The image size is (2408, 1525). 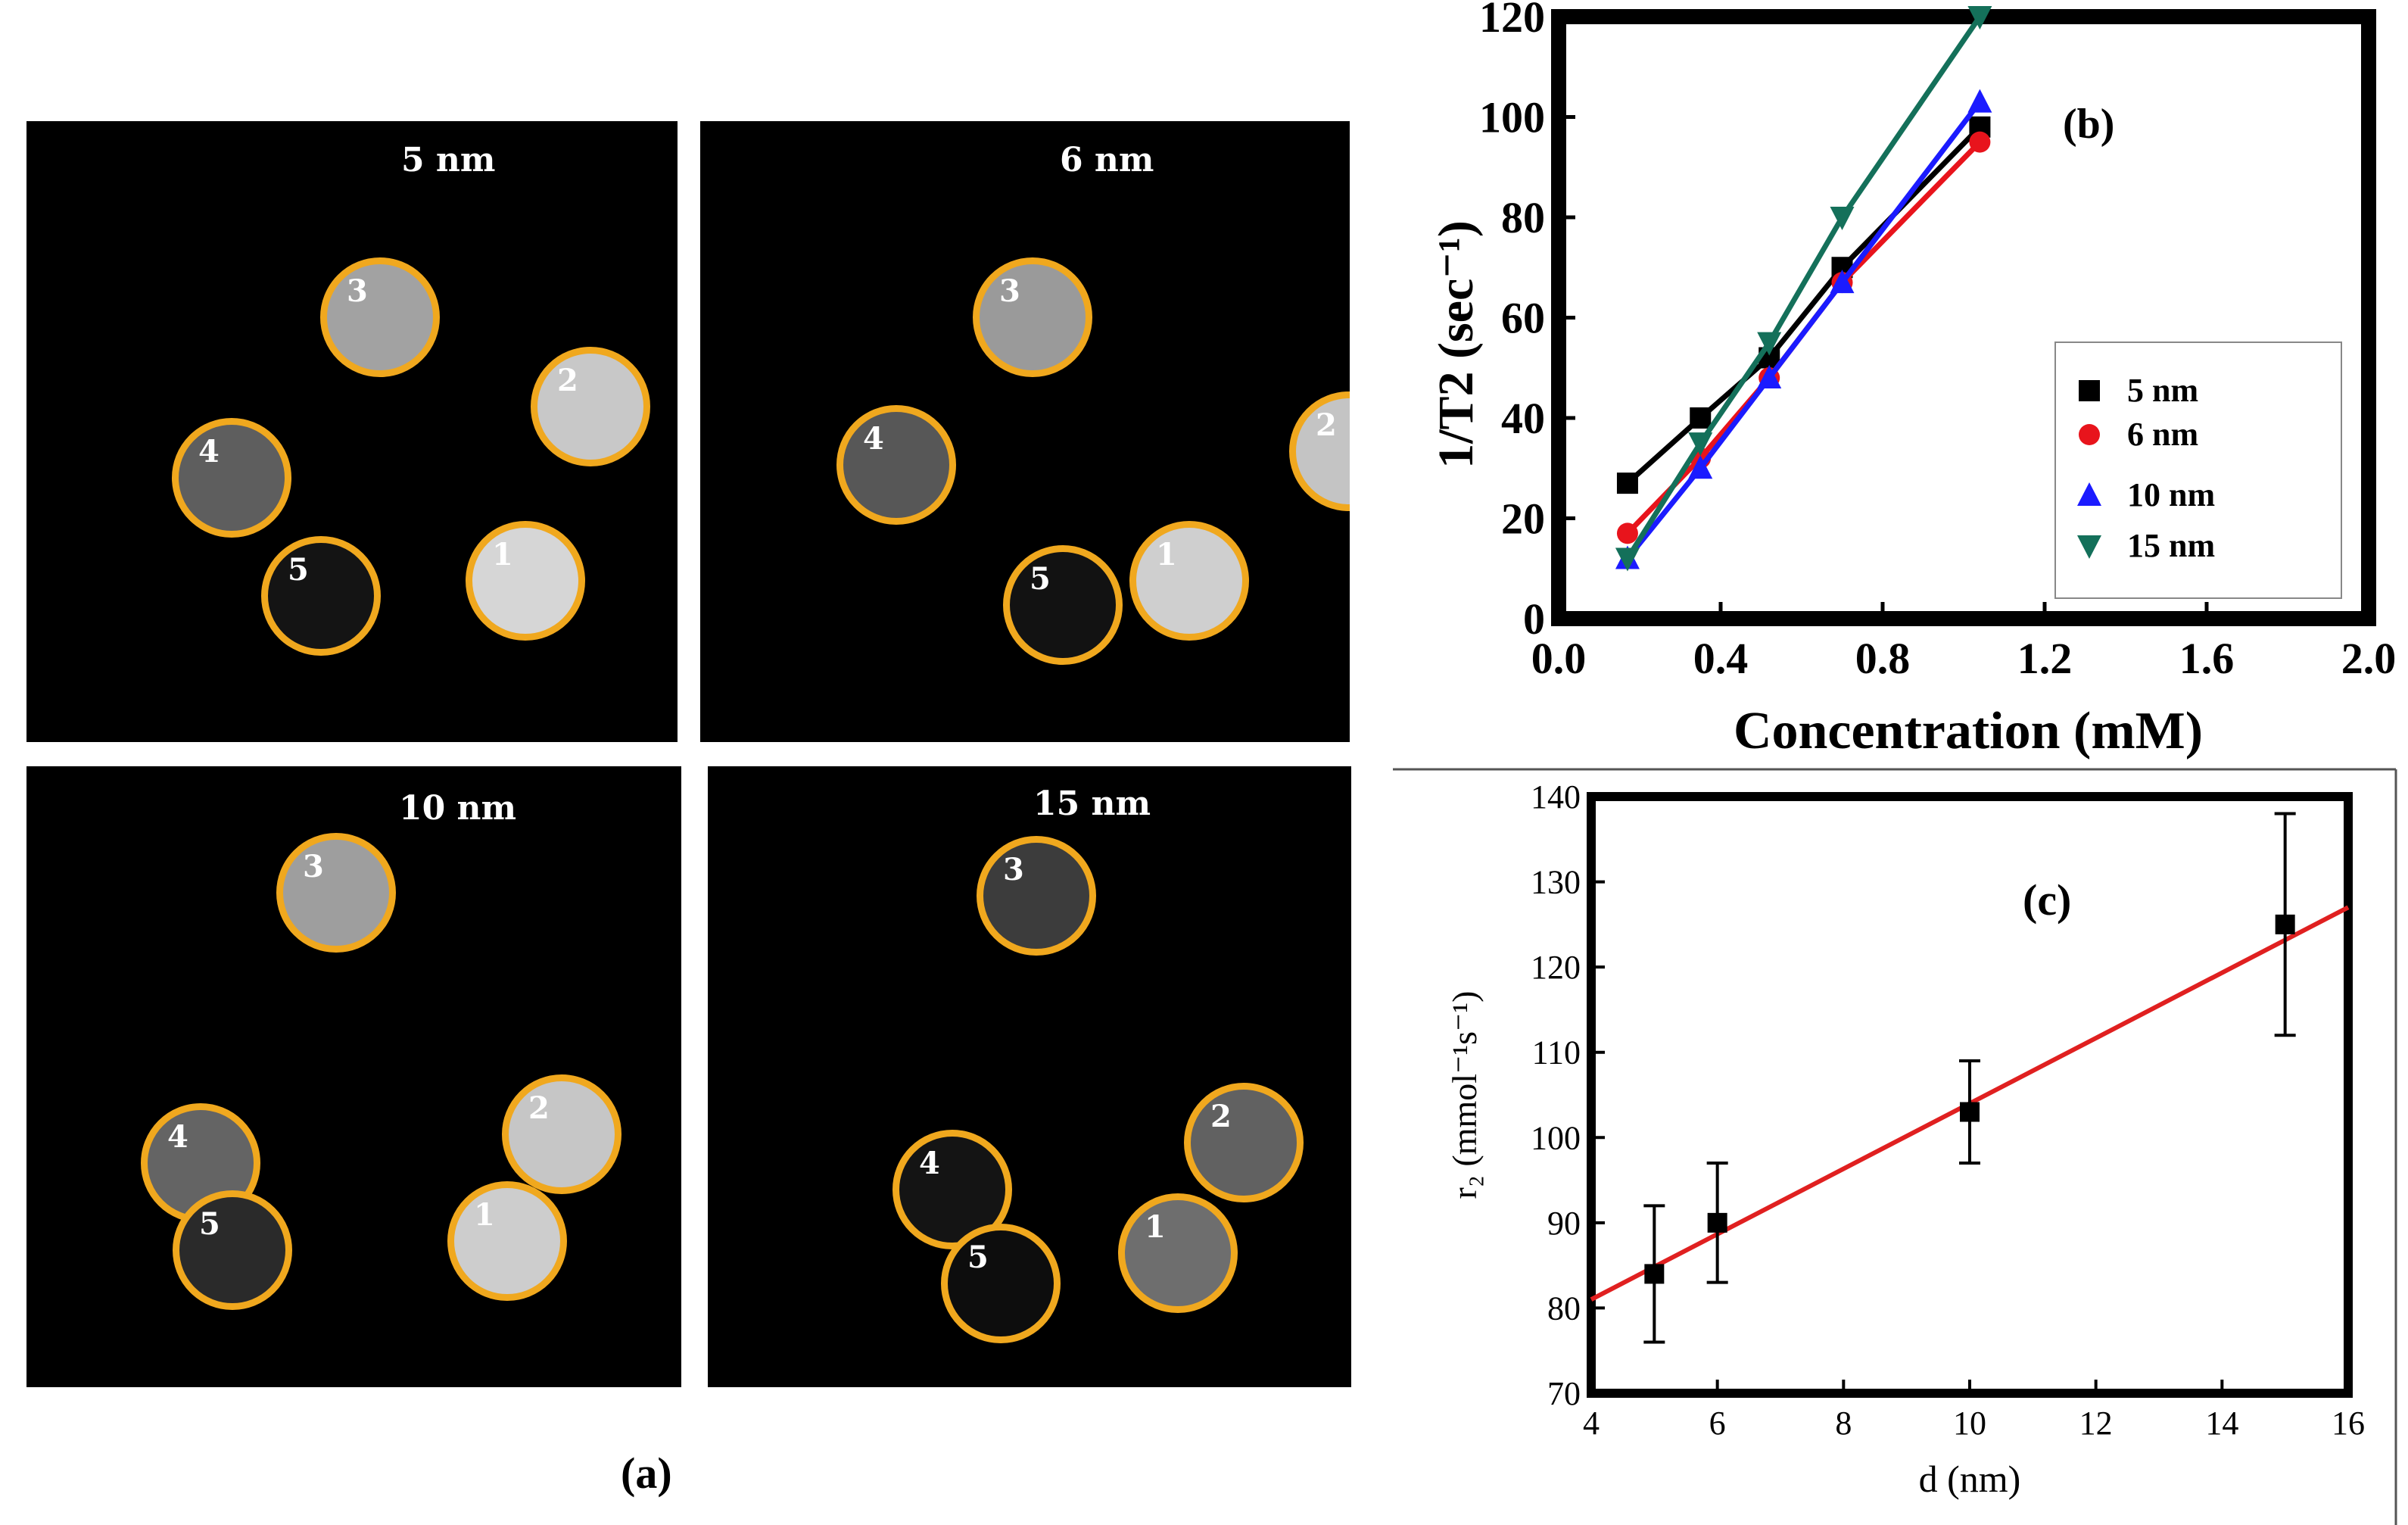 What do you see at coordinates (1523, 217) in the screenshot?
I see `y-tick-label-b: 80` at bounding box center [1523, 217].